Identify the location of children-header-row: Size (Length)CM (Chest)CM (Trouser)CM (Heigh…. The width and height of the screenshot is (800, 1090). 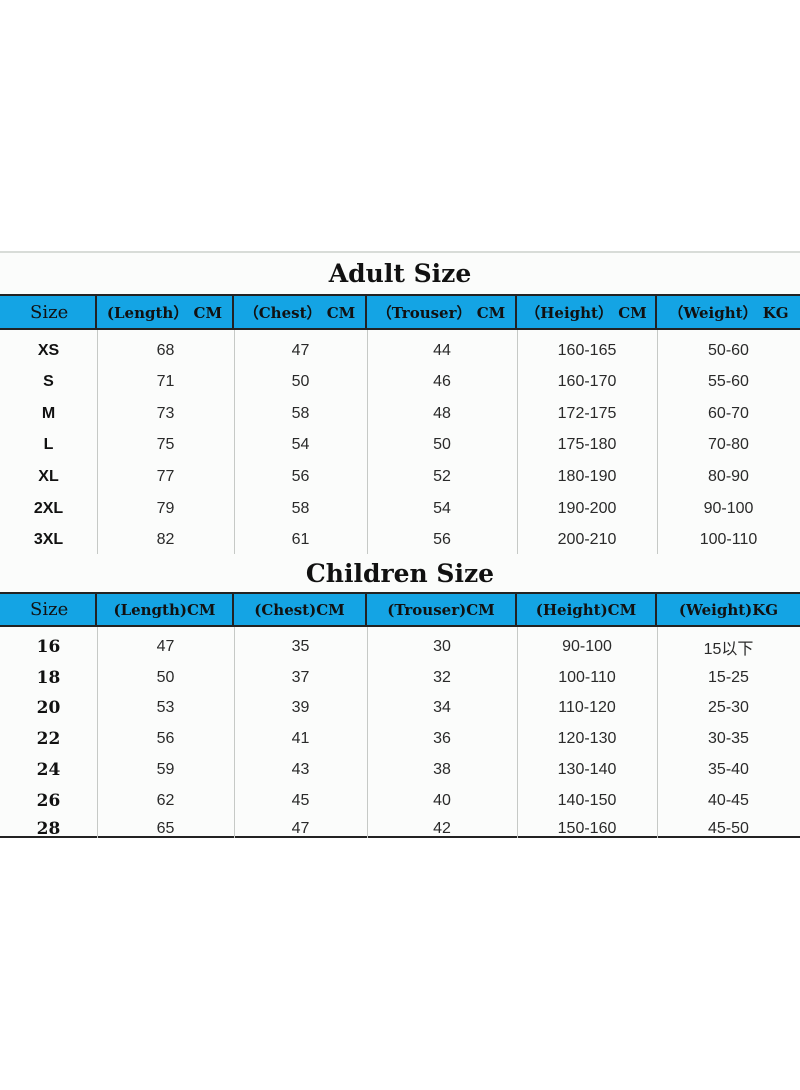
(400, 609).